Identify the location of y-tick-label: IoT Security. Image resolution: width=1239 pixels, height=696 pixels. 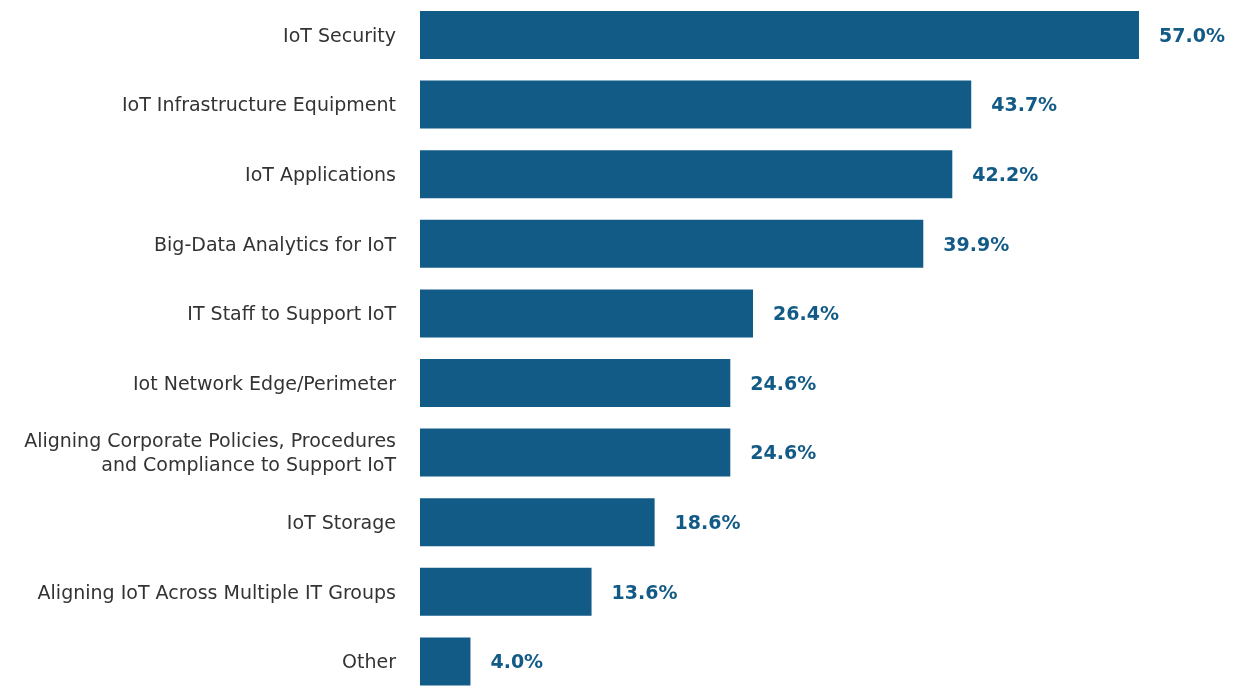
(339, 34).